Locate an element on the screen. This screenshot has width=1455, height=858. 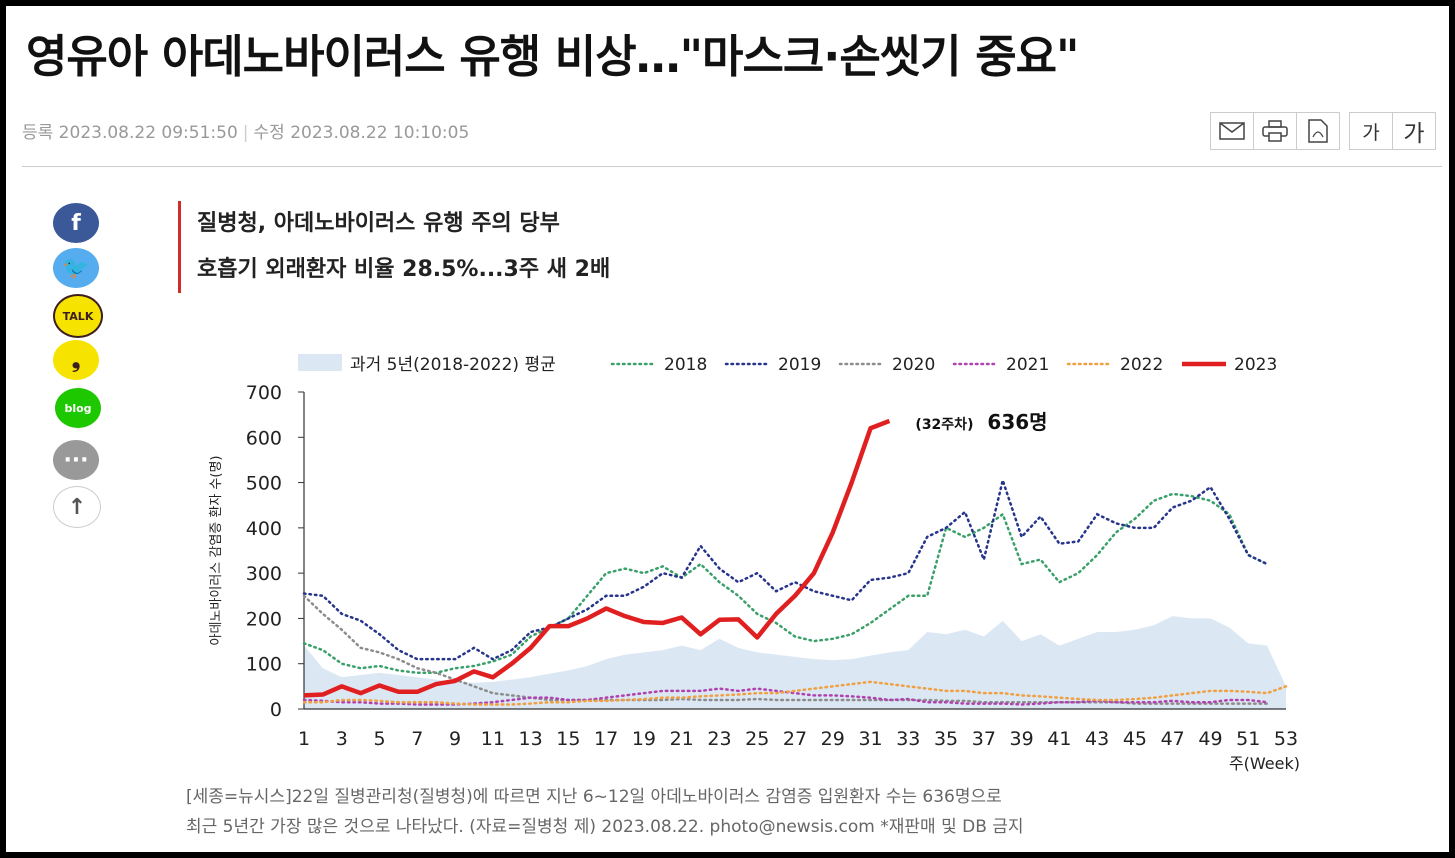
x-tick-label: 35 is located at coordinates (946, 739).